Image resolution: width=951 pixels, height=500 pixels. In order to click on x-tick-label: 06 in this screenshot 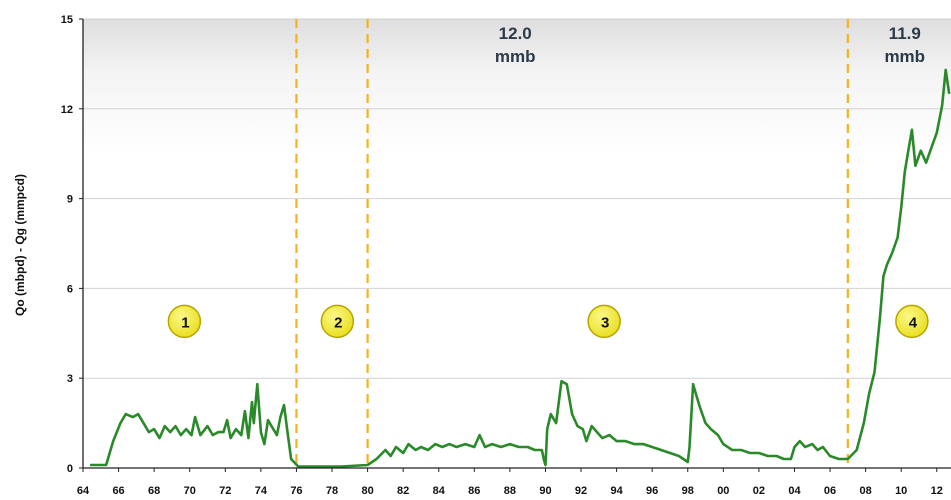, I will do `click(830, 491)`.